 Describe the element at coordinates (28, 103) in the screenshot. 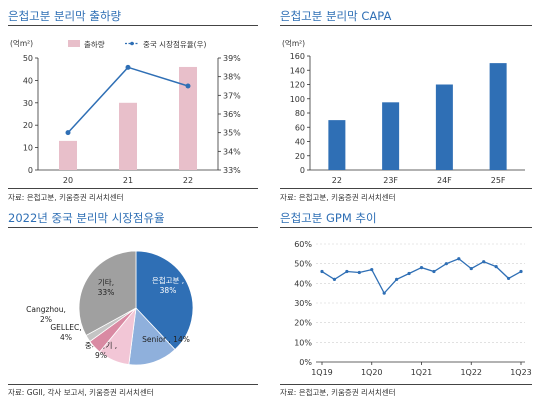

I see `y-tick-label: 30` at that location.